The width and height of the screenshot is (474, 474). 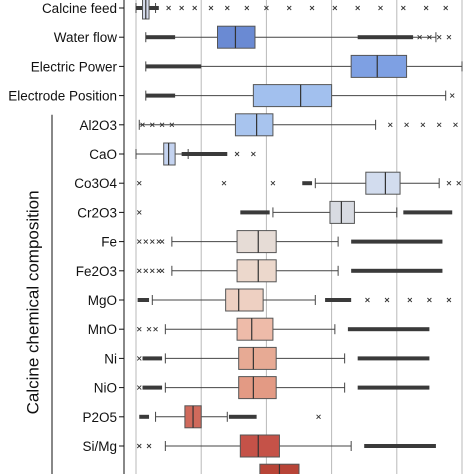 What do you see at coordinates (247, 66) in the screenshot?
I see `box-row: Electric Power` at bounding box center [247, 66].